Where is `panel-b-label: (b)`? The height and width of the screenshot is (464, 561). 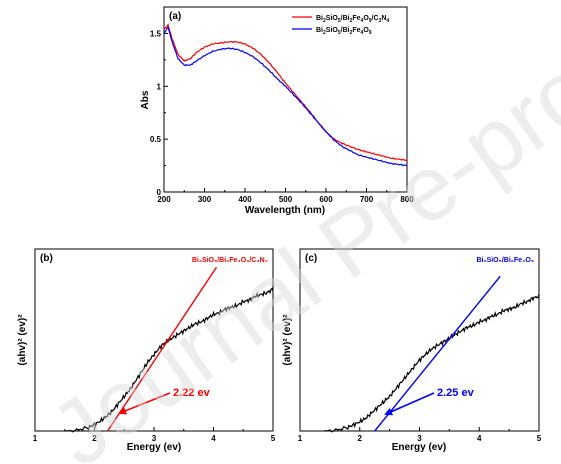 panel-b-label: (b) is located at coordinates (46, 258).